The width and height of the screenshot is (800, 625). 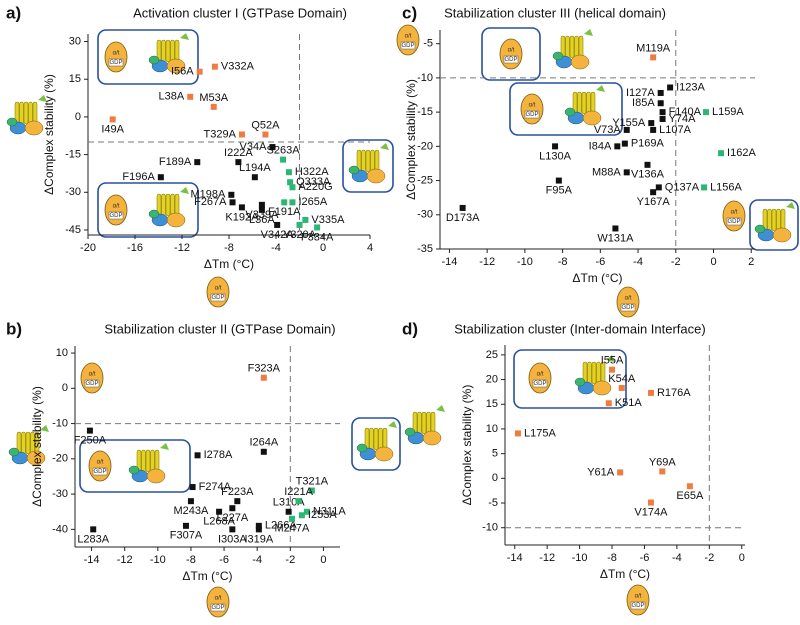 What do you see at coordinates (278, 235) in the screenshot?
I see `point-label: V342A` at bounding box center [278, 235].